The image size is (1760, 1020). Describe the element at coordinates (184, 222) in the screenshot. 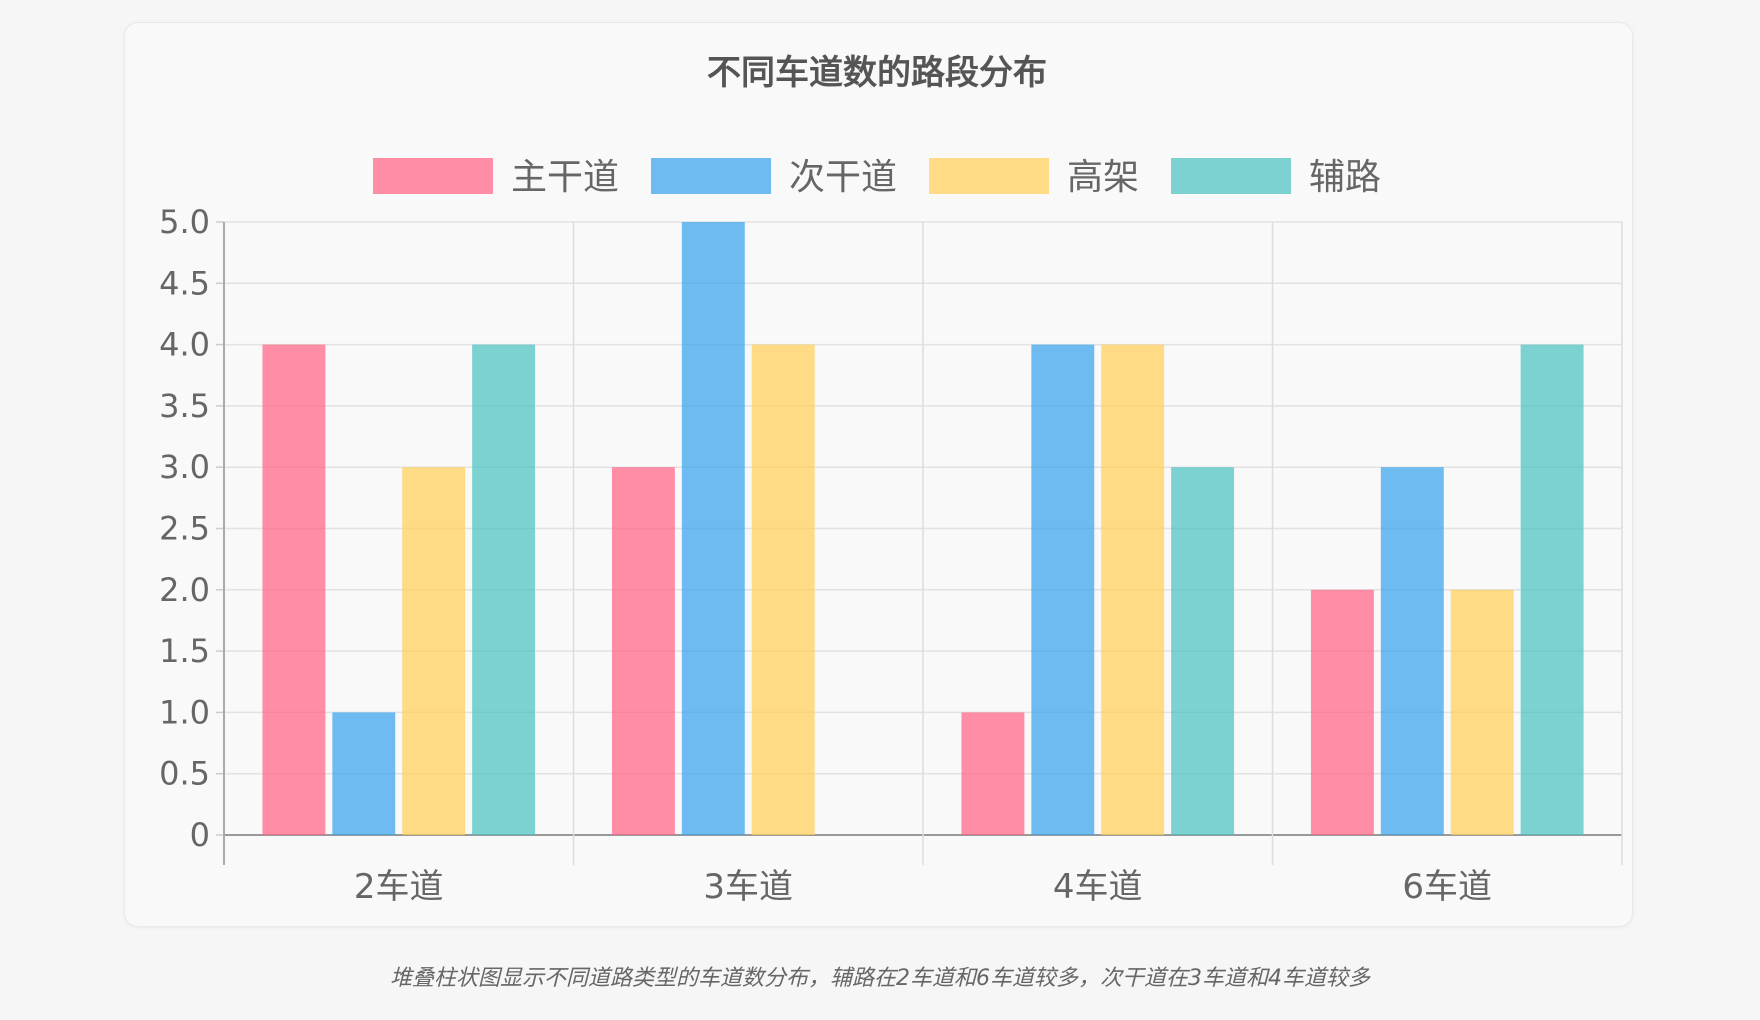

I see `y-tick-label: 5.0` at that location.